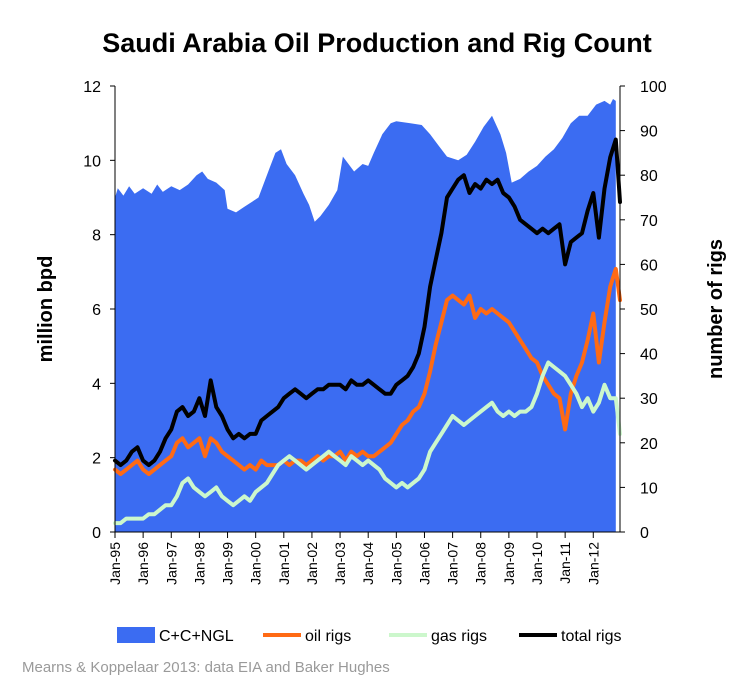  What do you see at coordinates (649, 355) in the screenshot?
I see `right-tick-label: 40` at bounding box center [649, 355].